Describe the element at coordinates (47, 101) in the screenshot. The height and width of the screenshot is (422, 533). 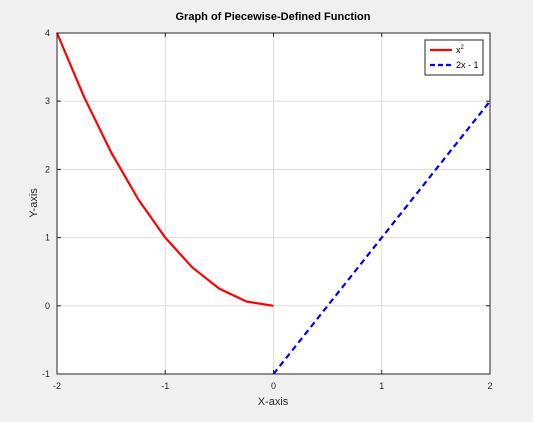
I see `y-tick-label: 3` at that location.